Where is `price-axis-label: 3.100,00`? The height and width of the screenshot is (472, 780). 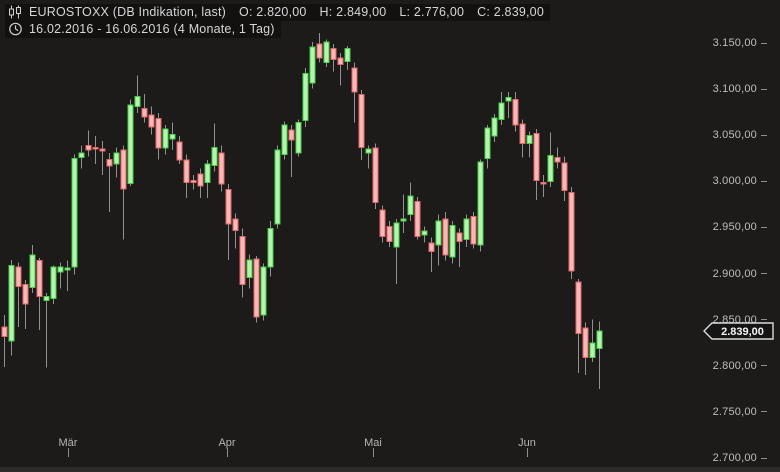
price-axis-label: 3.100,00 is located at coordinates (734, 89).